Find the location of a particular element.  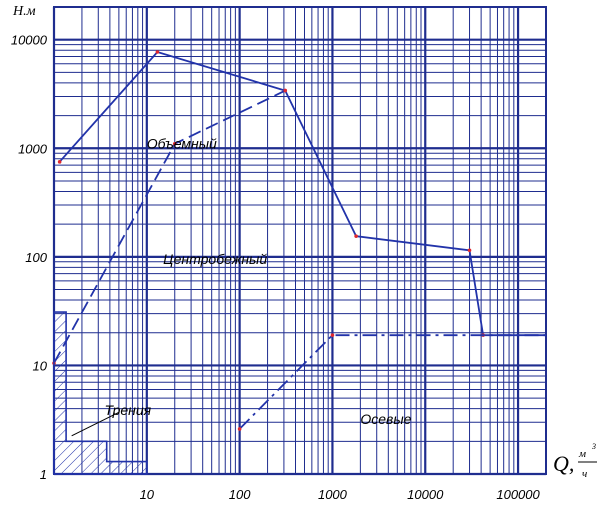

x-axis-unit-numerator: м is located at coordinates (582, 454).